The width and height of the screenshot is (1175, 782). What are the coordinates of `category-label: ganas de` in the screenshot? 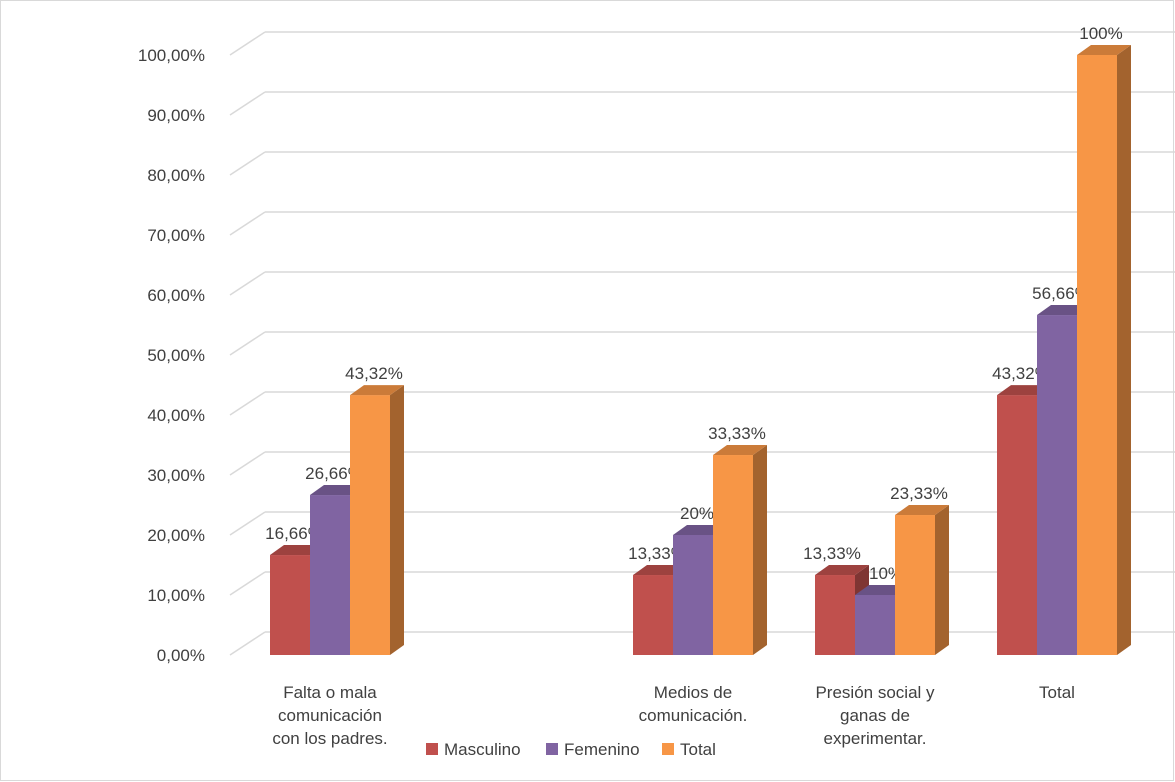 It's located at (875, 715).